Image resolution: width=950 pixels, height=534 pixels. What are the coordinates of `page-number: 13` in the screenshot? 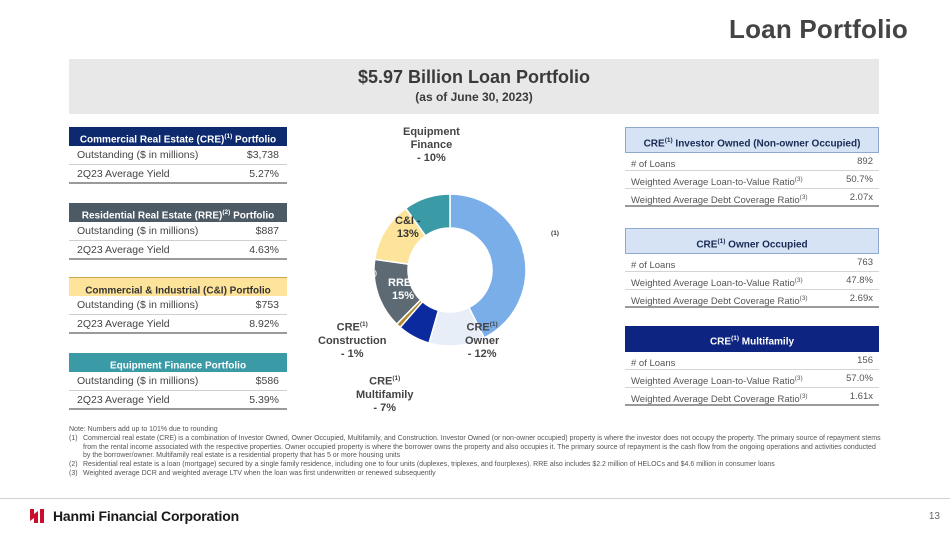 It's located at (934, 516).